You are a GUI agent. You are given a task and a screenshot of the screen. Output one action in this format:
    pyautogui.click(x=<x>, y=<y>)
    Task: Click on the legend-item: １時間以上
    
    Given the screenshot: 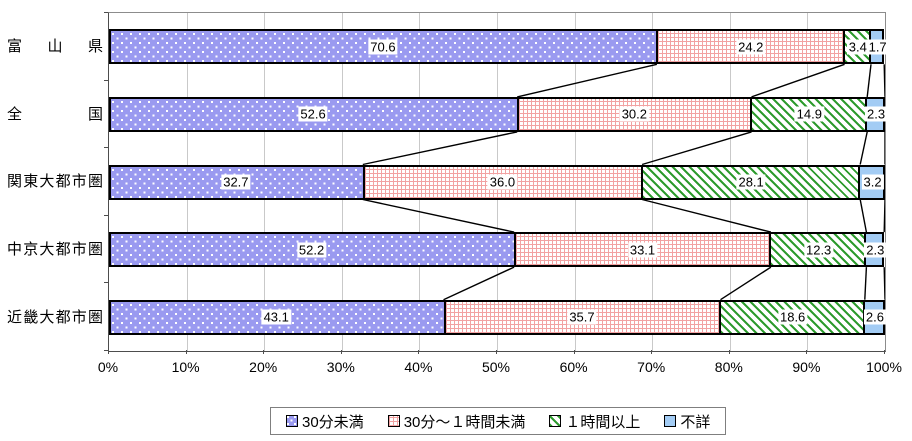 What is the action you would take?
    pyautogui.click(x=594, y=421)
    